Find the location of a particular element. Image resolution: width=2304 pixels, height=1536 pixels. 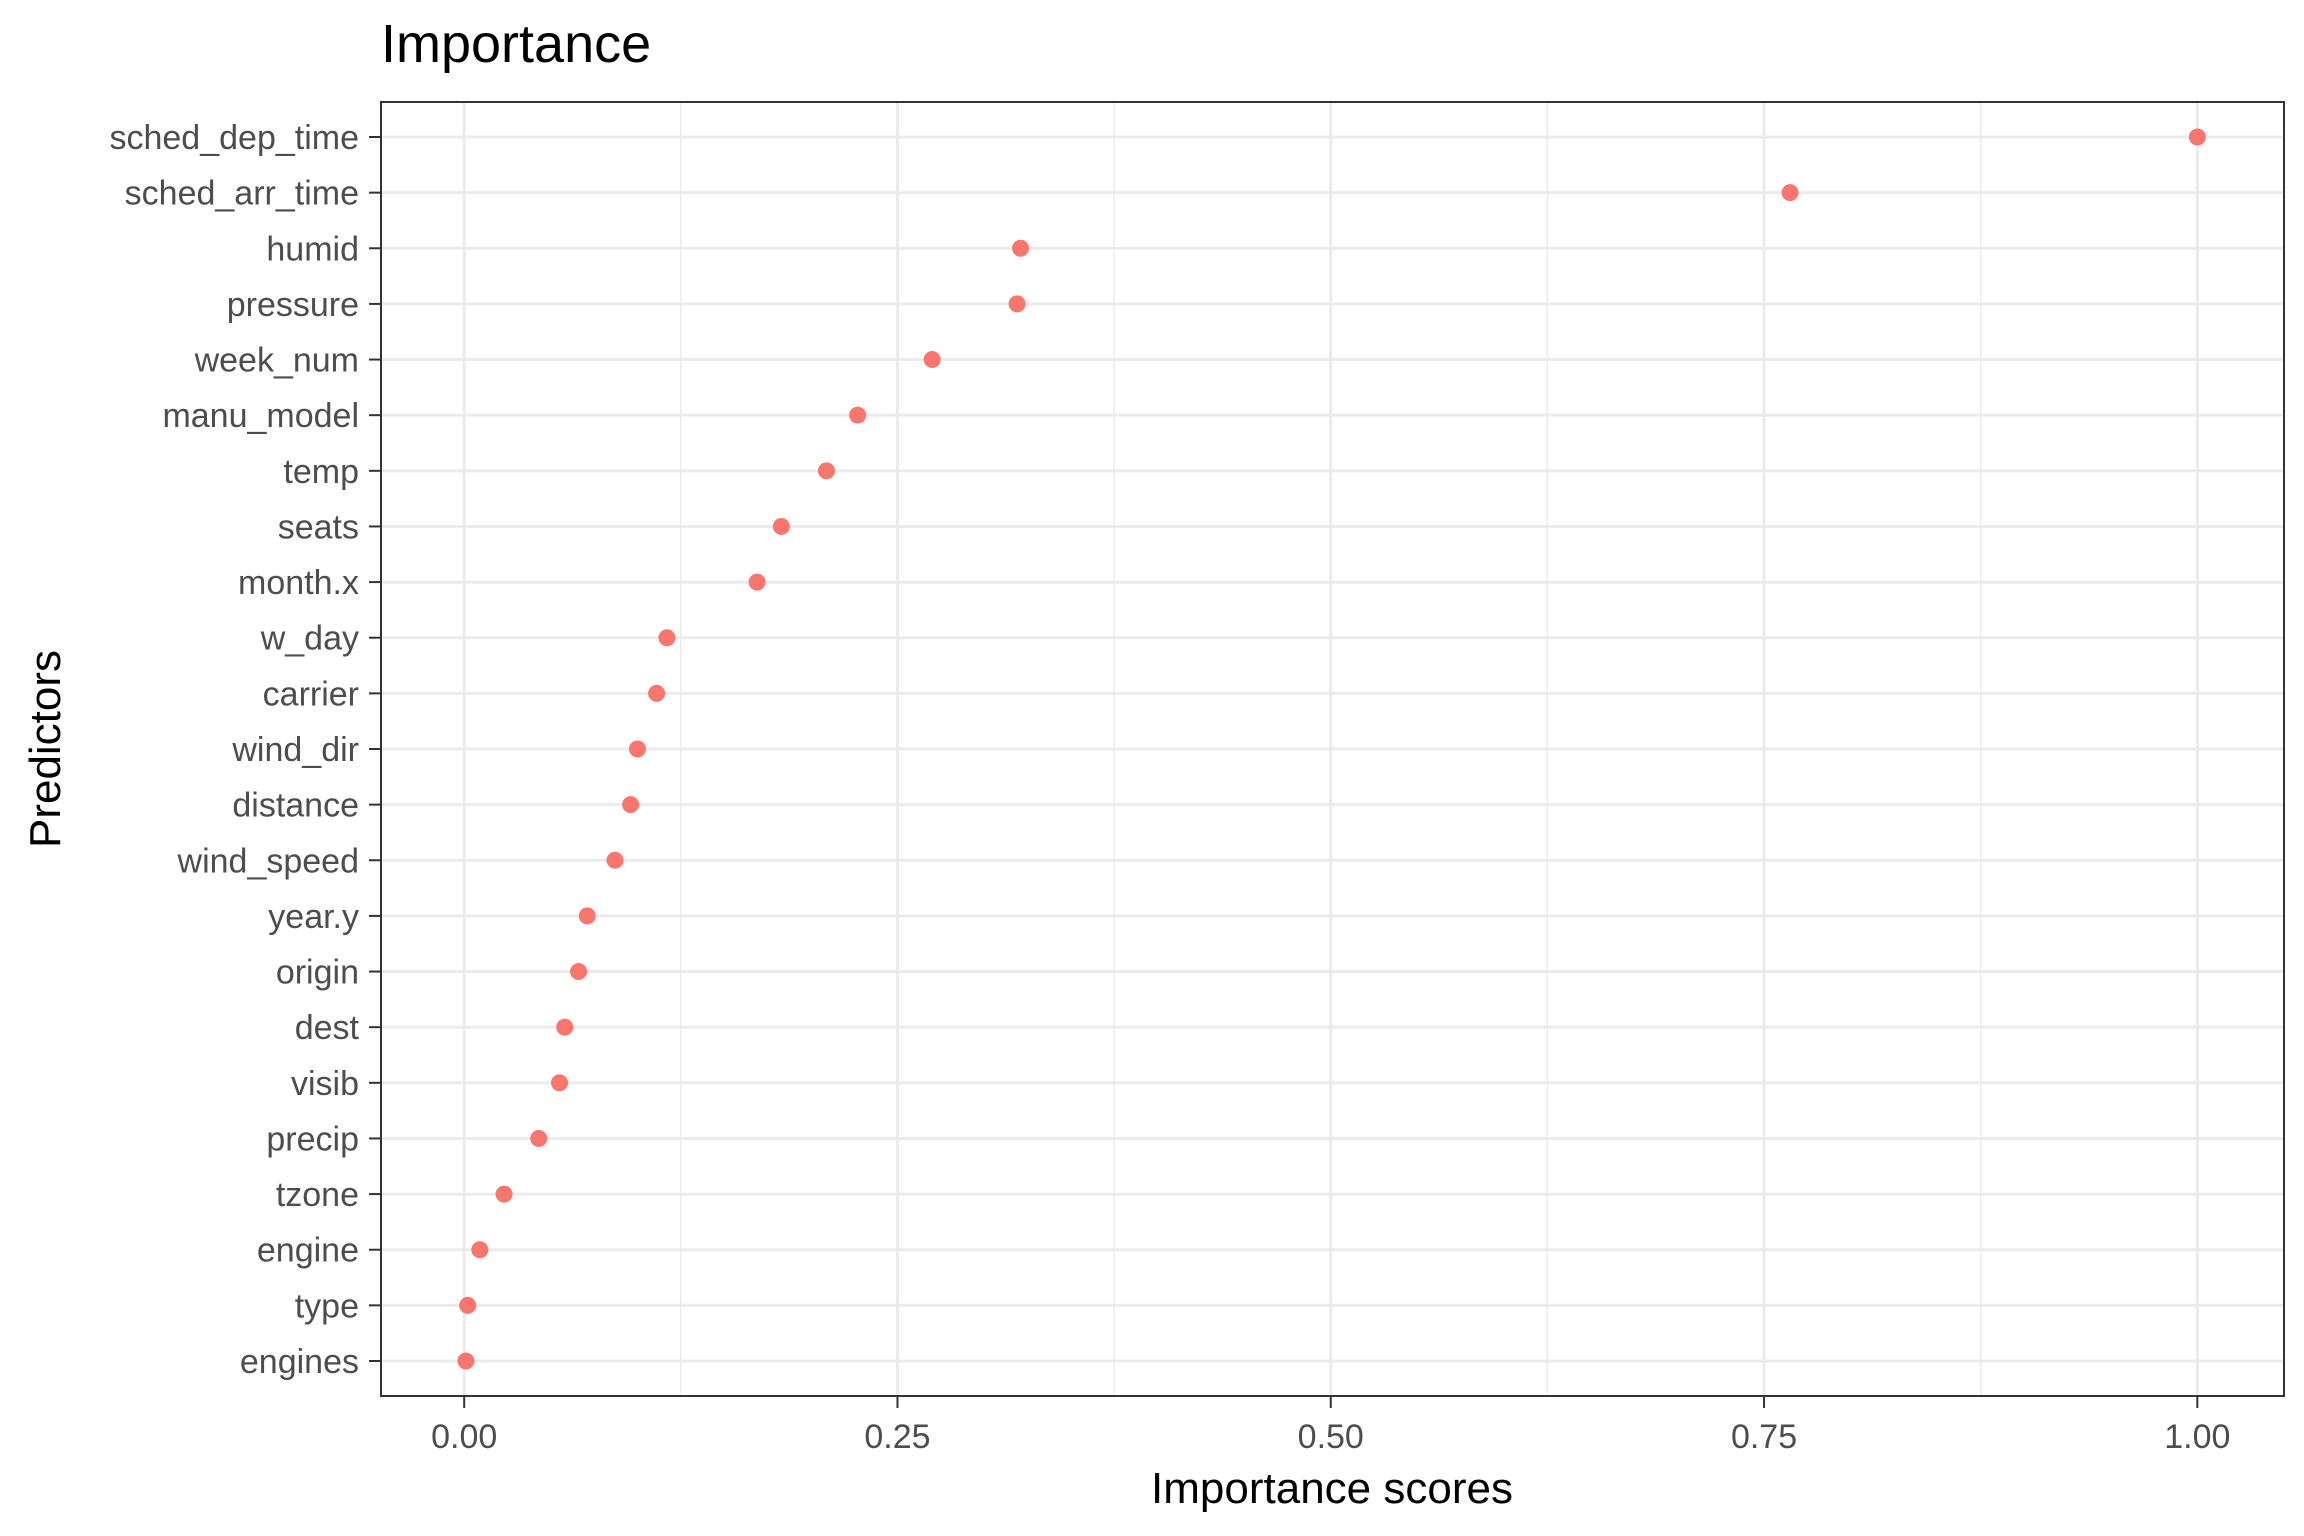

y-tick-label: w_day is located at coordinates (309, 639).